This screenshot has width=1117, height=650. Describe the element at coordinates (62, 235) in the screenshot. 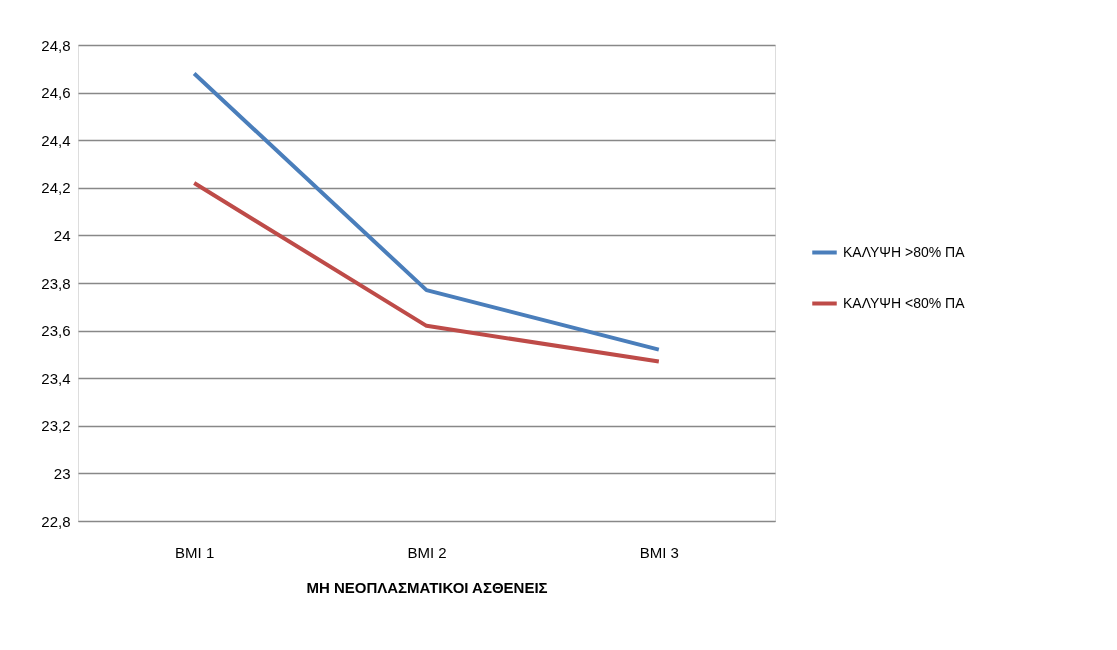

I see `y-tick-label: 24` at that location.